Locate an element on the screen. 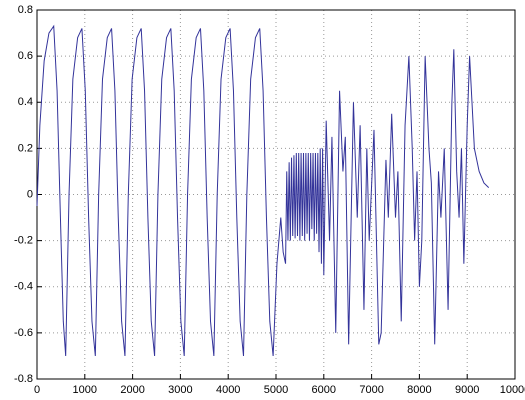  y-tick-label: 0.4 is located at coordinates (25, 102).